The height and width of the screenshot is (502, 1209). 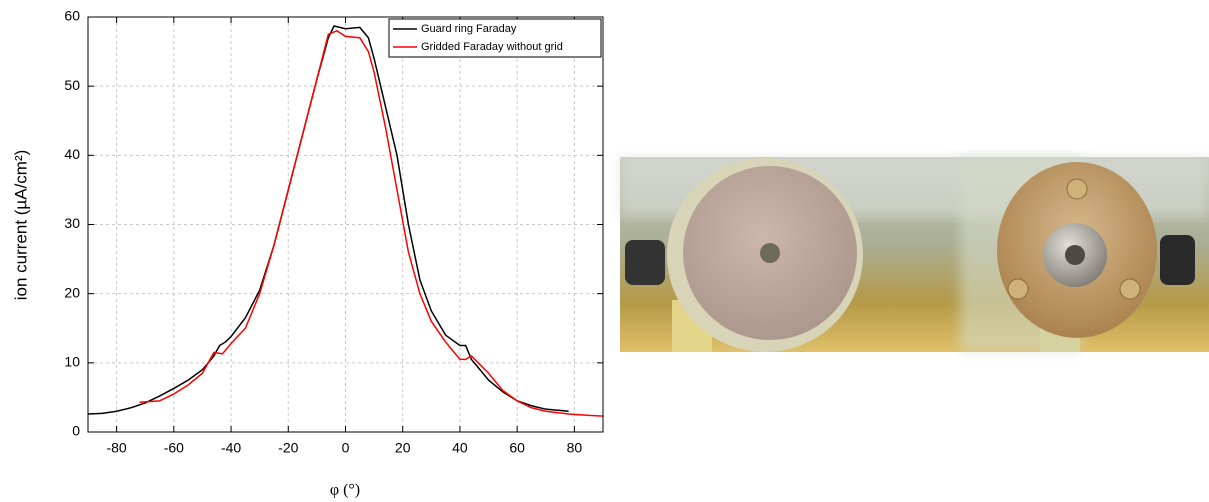 What do you see at coordinates (72, 154) in the screenshot?
I see `y-tick-label: 40` at bounding box center [72, 154].